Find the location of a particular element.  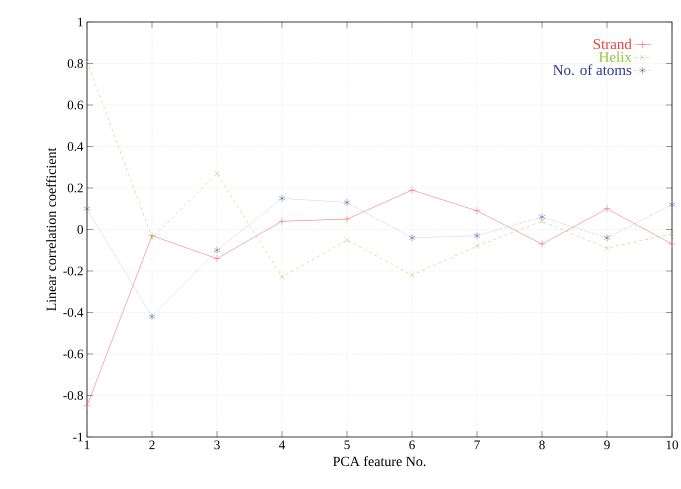

x-tick-label: 7 is located at coordinates (477, 445).